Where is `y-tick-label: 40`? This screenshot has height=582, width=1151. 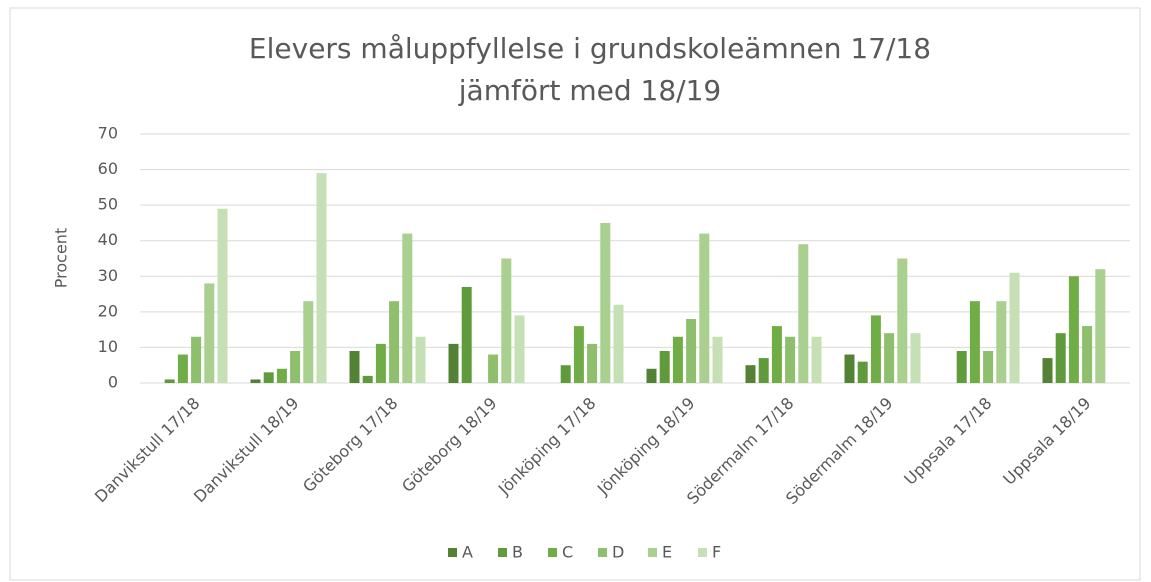 y-tick-label: 40 is located at coordinates (108, 239).